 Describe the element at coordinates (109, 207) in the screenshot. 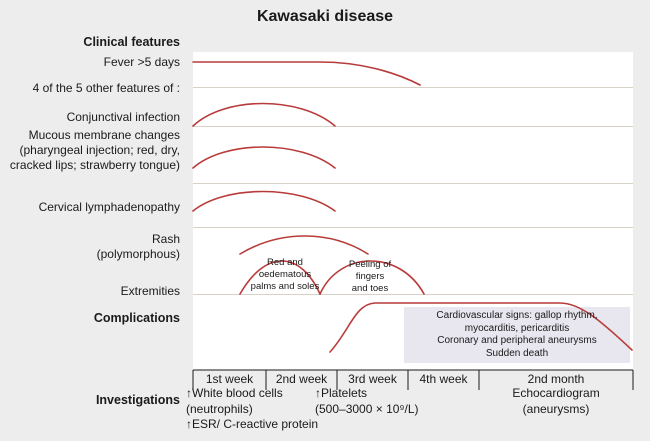

I see `cervical-label: Cervical lymphadenopathy` at that location.